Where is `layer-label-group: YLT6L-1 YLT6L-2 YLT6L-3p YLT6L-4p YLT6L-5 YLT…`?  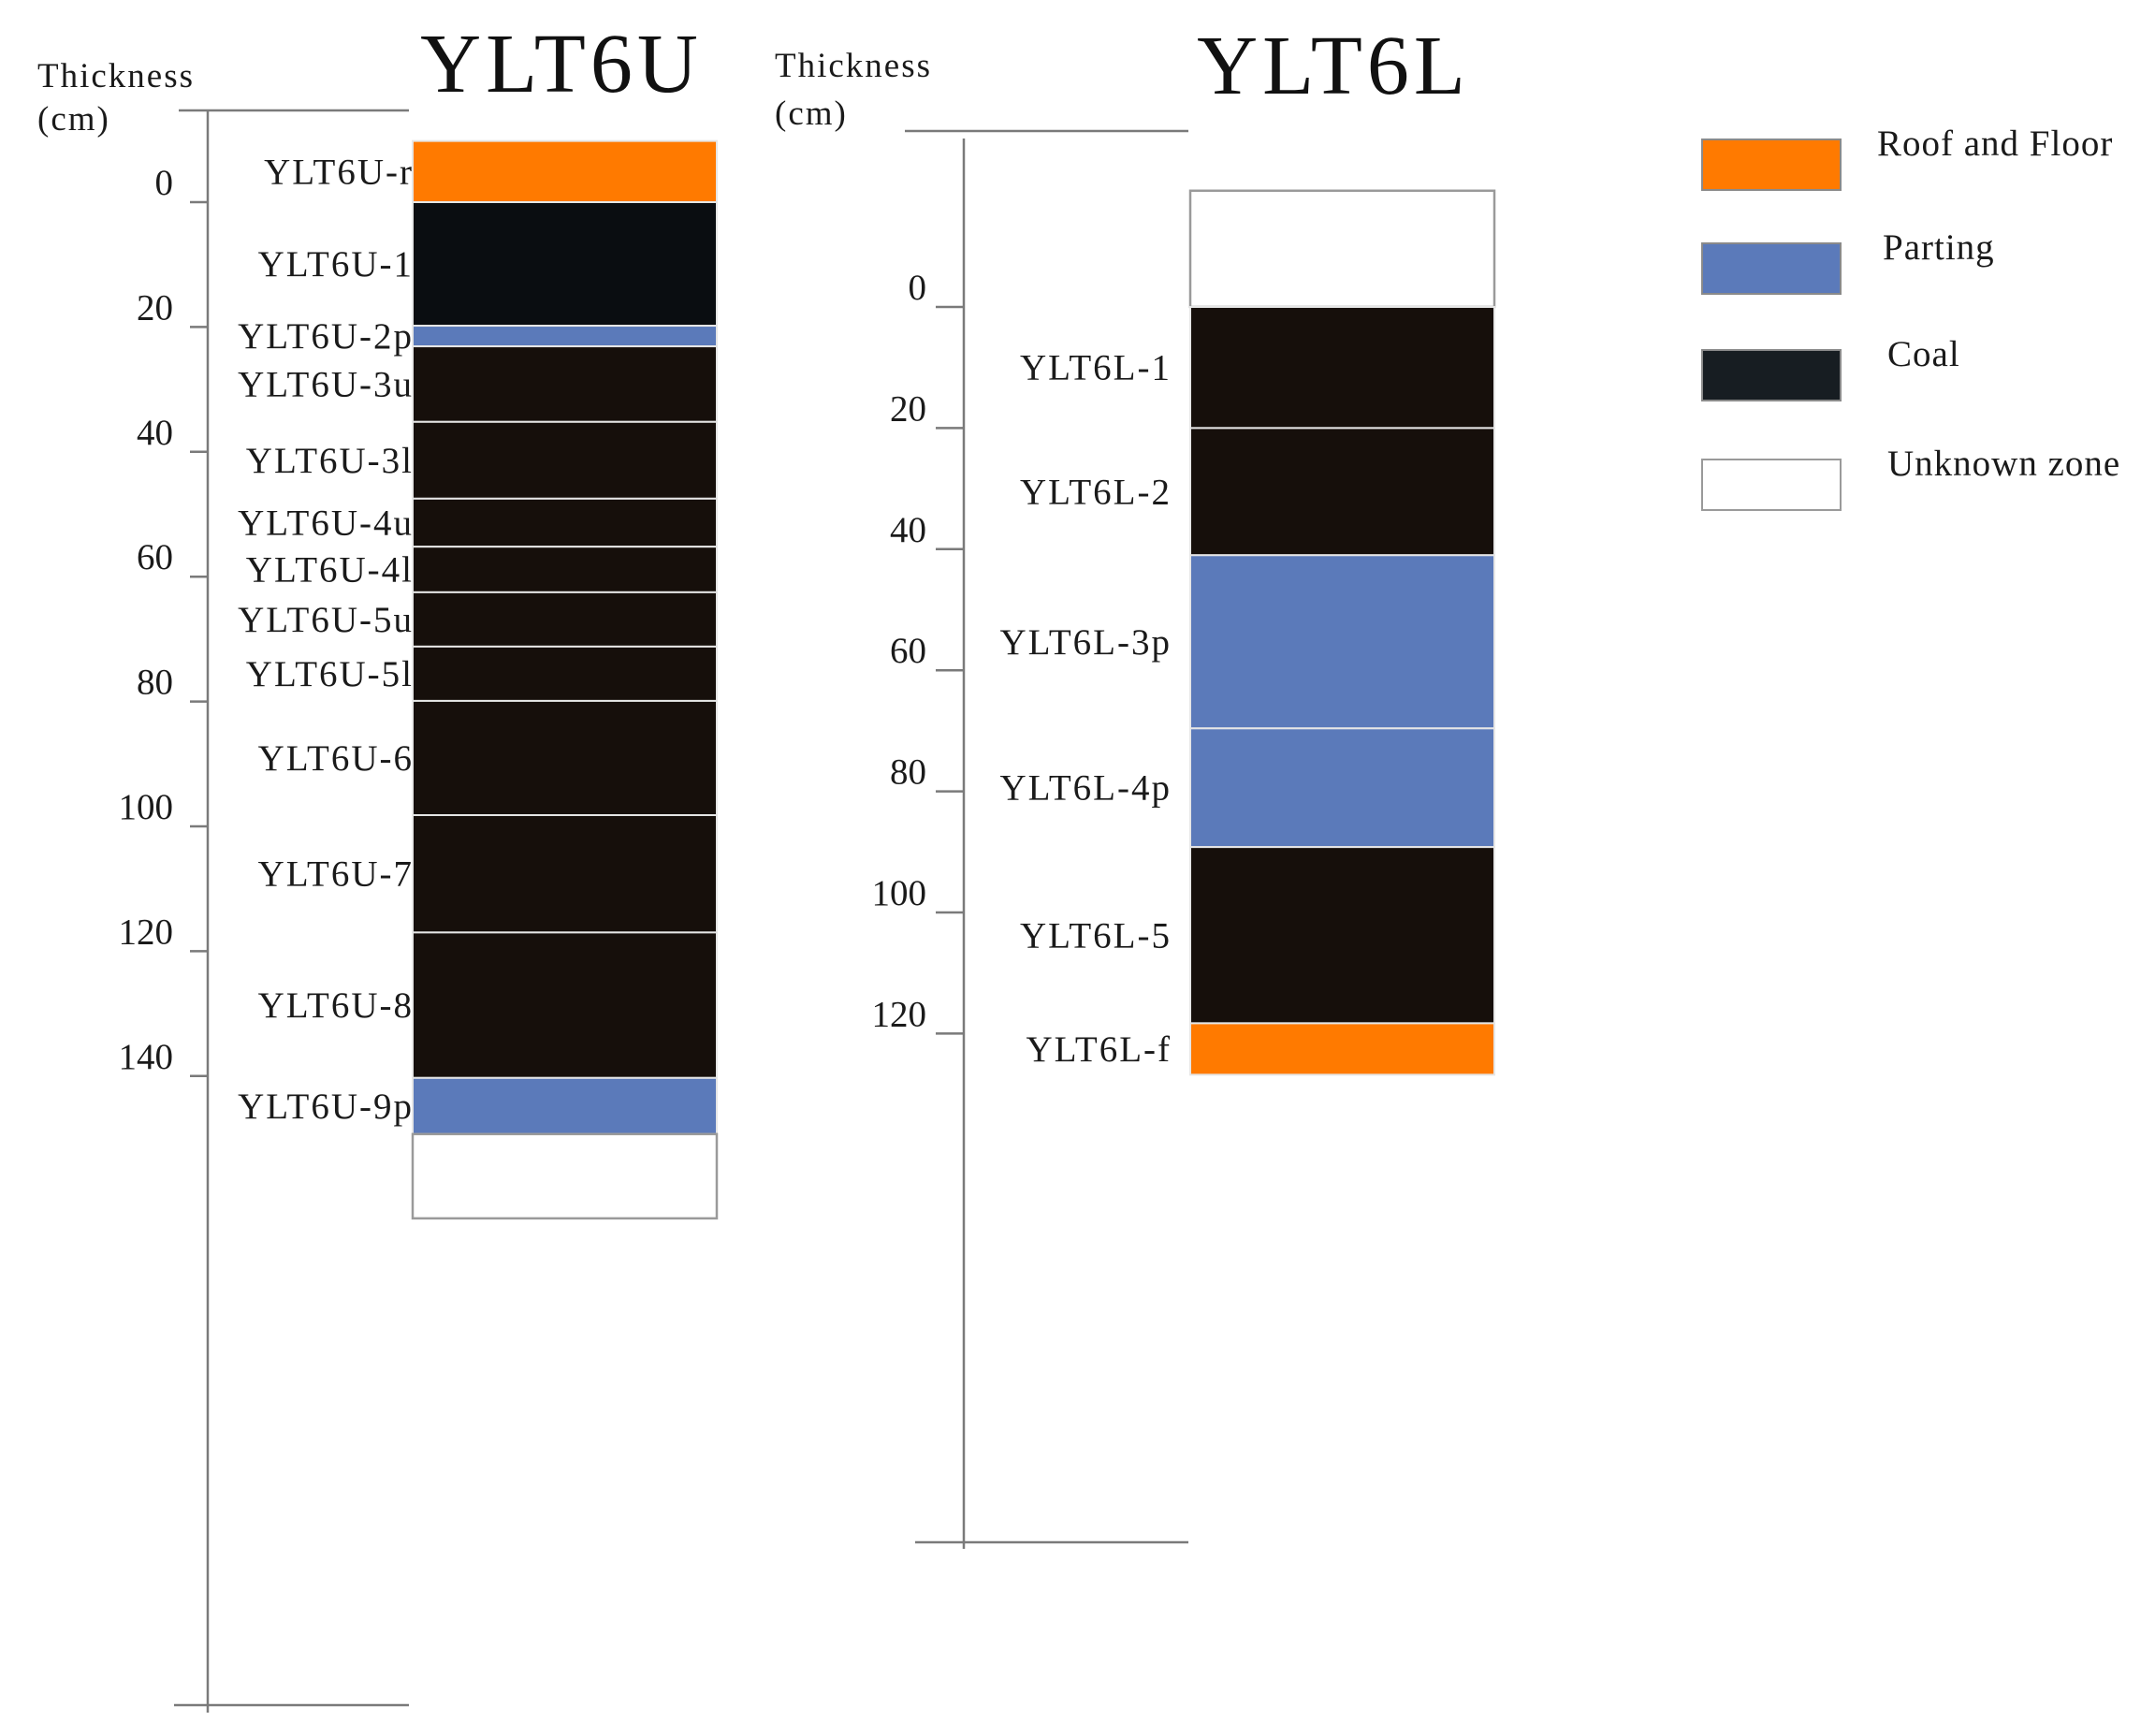 layer-label-group: YLT6L-1 YLT6L-2 YLT6L-3p YLT6L-4p YLT6L-5 YLT… is located at coordinates (1086, 709).